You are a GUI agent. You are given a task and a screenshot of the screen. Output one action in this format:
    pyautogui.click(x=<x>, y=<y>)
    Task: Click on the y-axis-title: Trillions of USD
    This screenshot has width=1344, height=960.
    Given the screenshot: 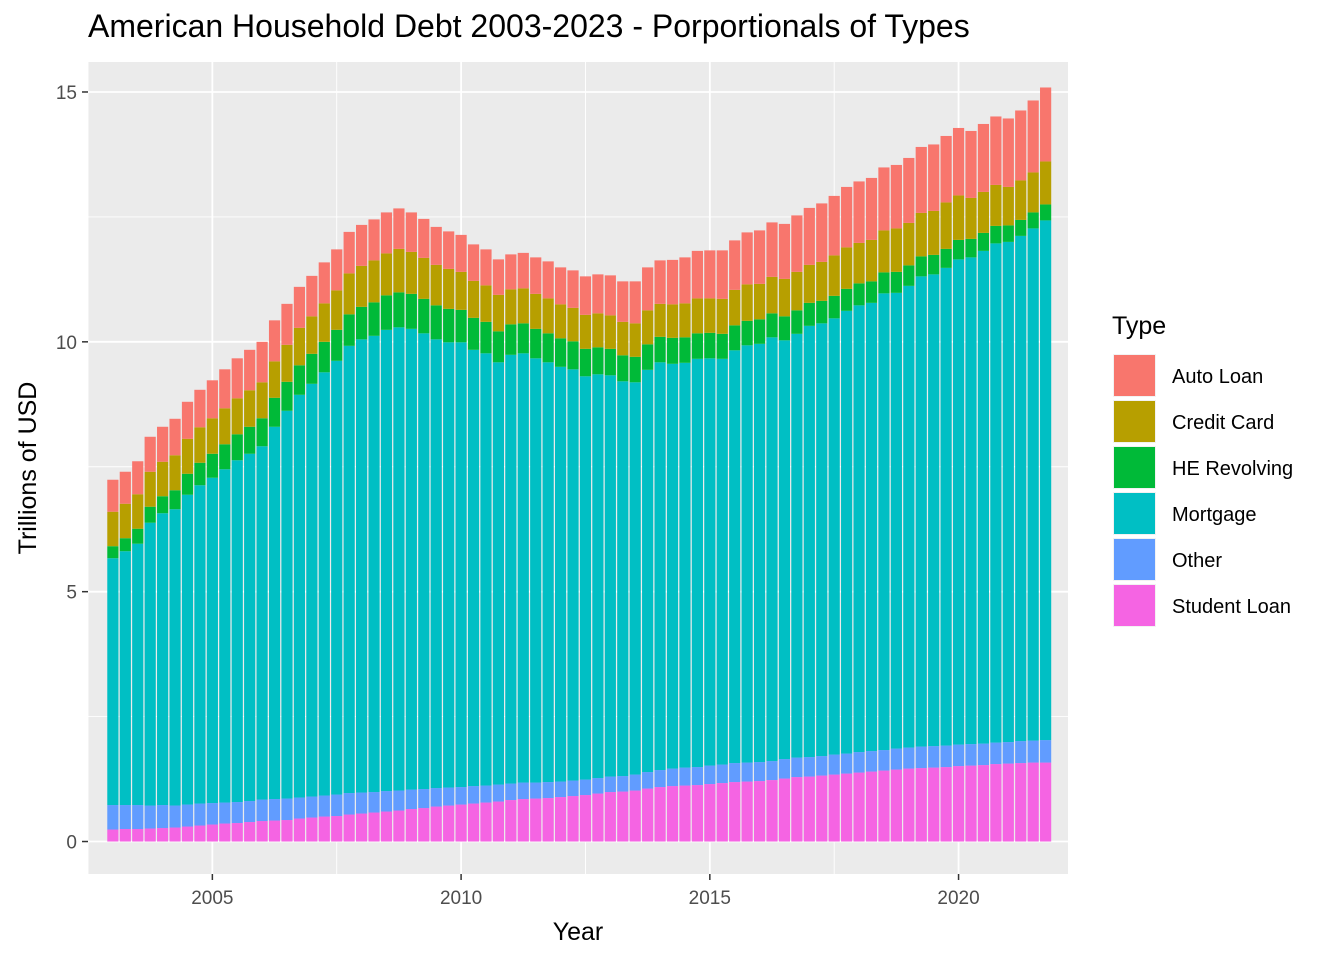 What is the action you would take?
    pyautogui.click(x=28, y=468)
    